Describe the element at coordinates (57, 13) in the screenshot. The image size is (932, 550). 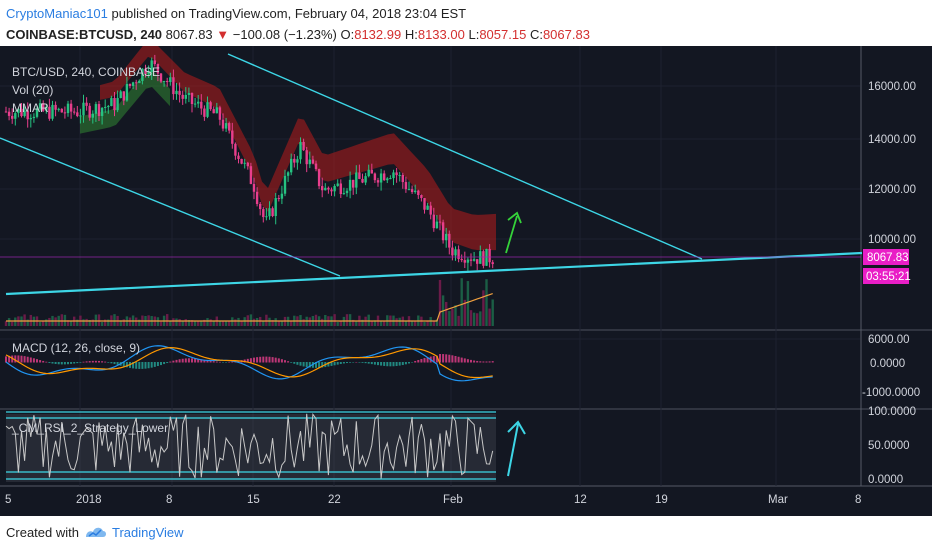
I see `author-link: CryptoManiac101` at that location.